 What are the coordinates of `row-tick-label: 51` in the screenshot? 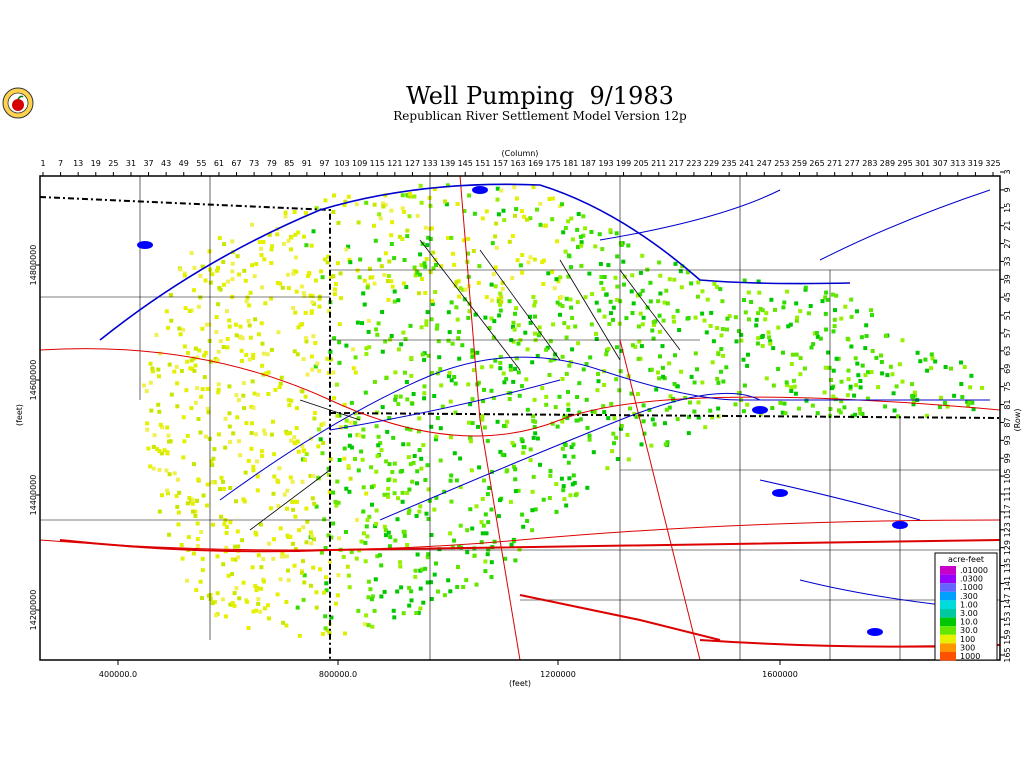 It's located at (1007, 315).